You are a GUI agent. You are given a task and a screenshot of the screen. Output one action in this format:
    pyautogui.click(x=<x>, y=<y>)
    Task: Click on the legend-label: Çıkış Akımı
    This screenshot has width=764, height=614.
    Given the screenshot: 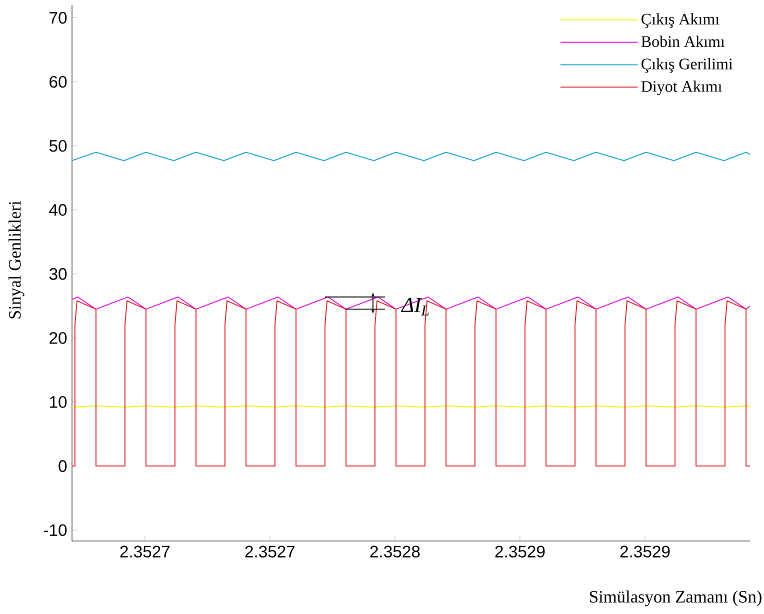 What is the action you would take?
    pyautogui.click(x=681, y=20)
    